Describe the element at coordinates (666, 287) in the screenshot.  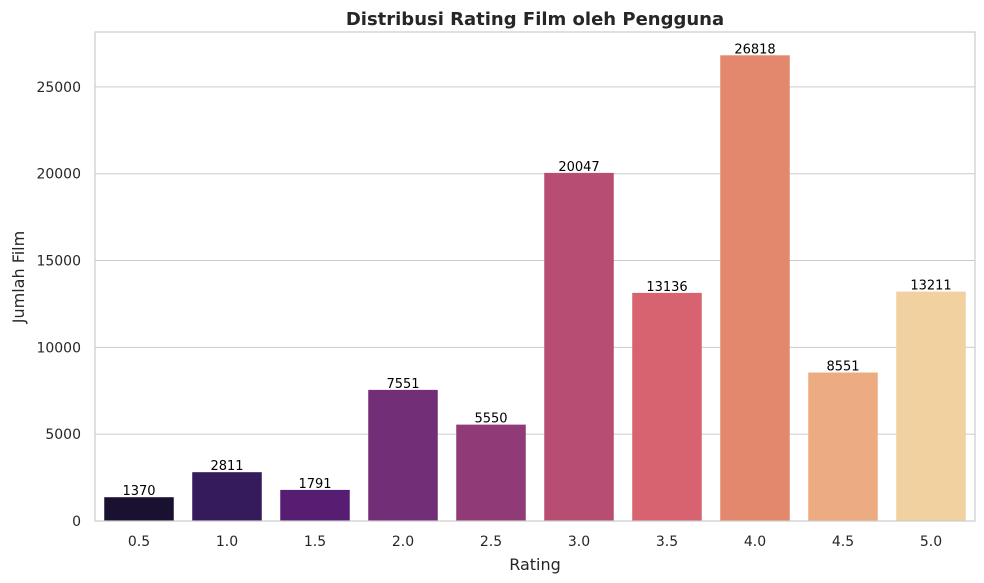
I see `bar-value-label: 13136` at that location.